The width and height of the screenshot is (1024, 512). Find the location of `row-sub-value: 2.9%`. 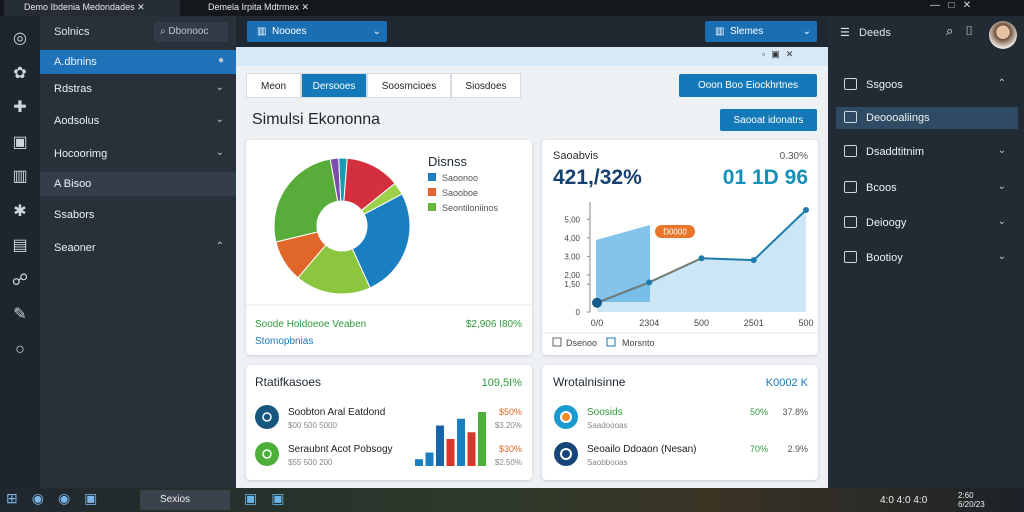

row-sub-value: 2.9% is located at coordinates (797, 449).